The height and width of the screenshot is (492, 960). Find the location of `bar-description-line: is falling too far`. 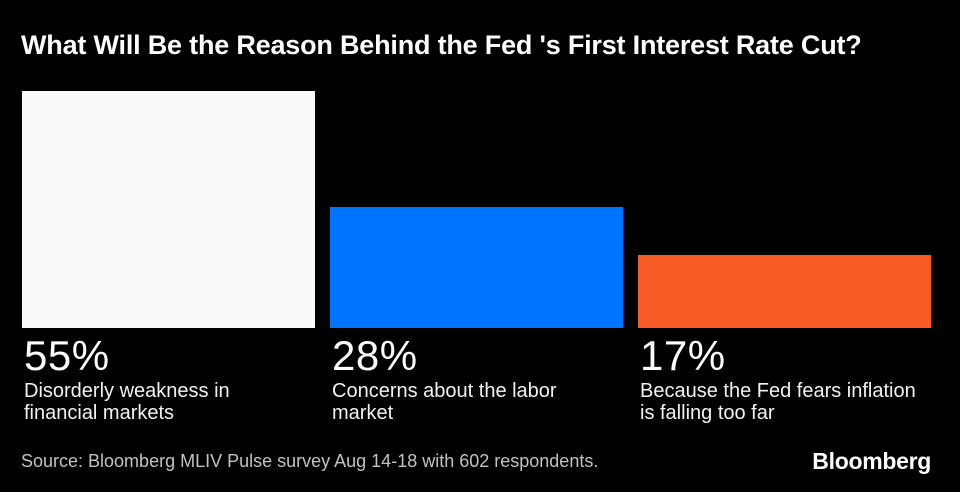

bar-description-line: is falling too far is located at coordinates (707, 413).